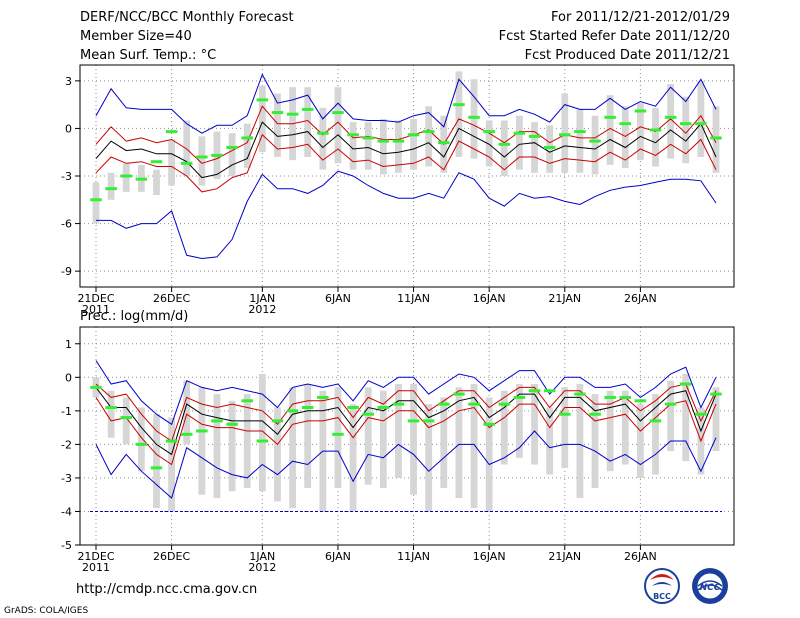  I want to click on bcc-logo-text: BCC, so click(662, 596).